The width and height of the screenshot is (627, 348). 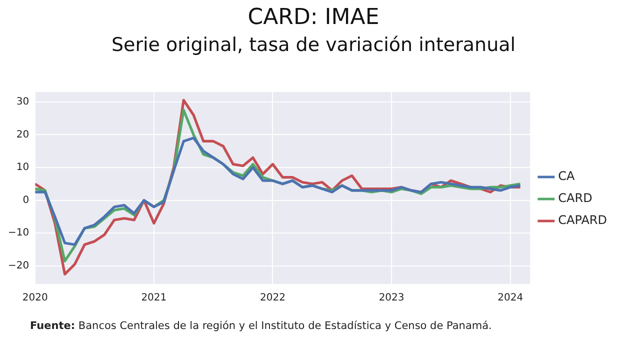 What do you see at coordinates (26, 200) in the screenshot?
I see `y-tick-label: 0` at bounding box center [26, 200].